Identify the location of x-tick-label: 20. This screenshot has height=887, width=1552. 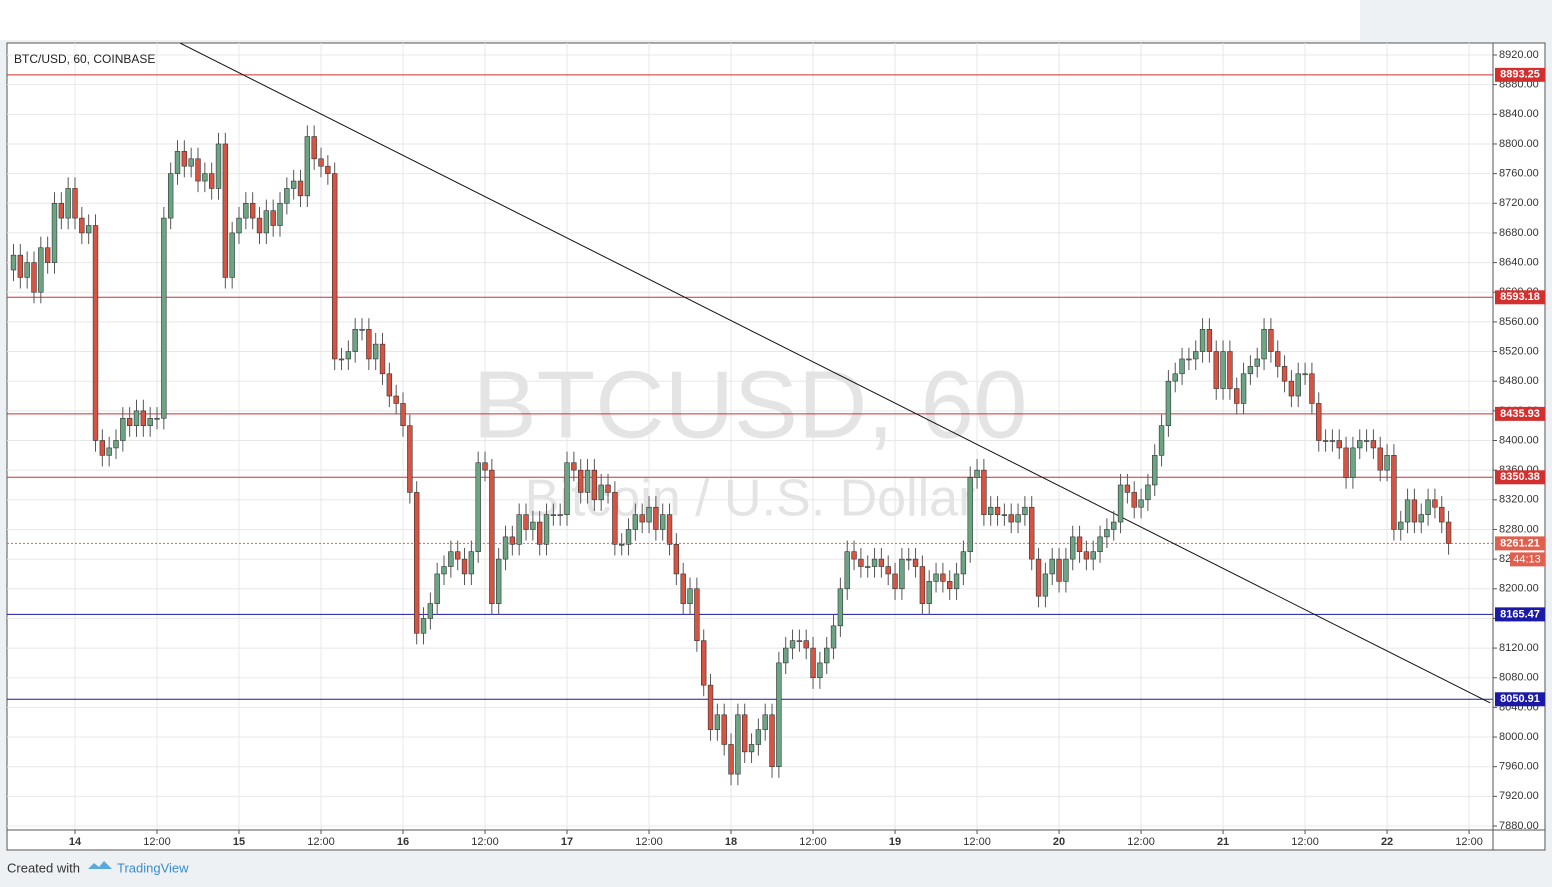
(1059, 842).